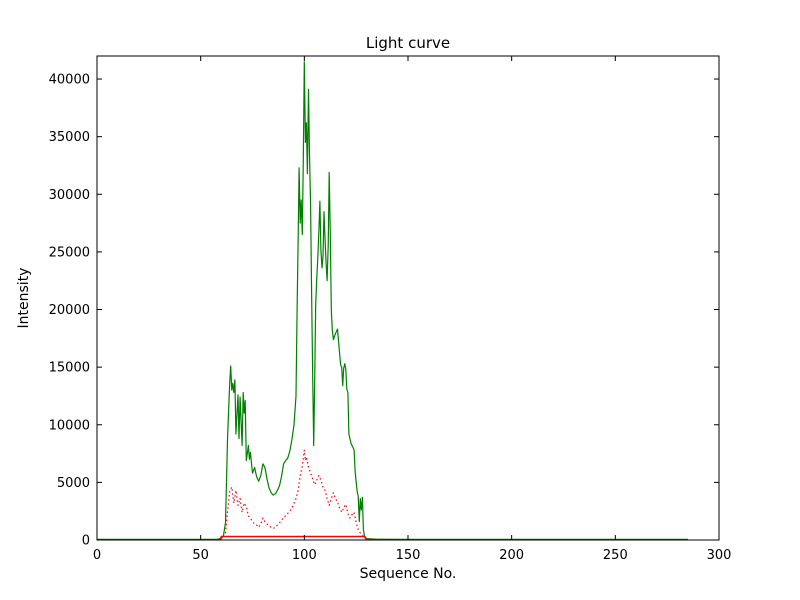 This screenshot has width=800, height=600. Describe the element at coordinates (69, 195) in the screenshot. I see `svg-text: 30000` at that location.